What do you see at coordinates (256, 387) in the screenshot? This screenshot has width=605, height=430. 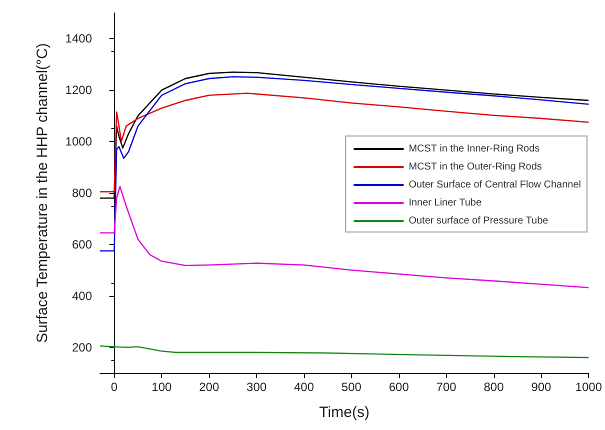 I see `x-tick-label: 300` at bounding box center [256, 387].